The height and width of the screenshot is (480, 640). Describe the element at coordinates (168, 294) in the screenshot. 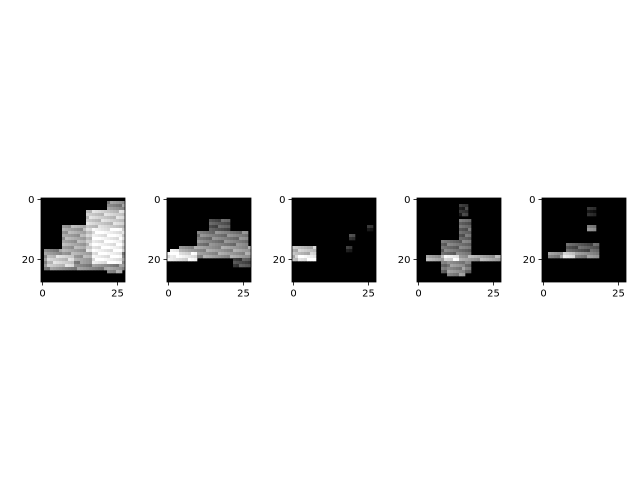

I see `x-tick-label: 0` at that location.